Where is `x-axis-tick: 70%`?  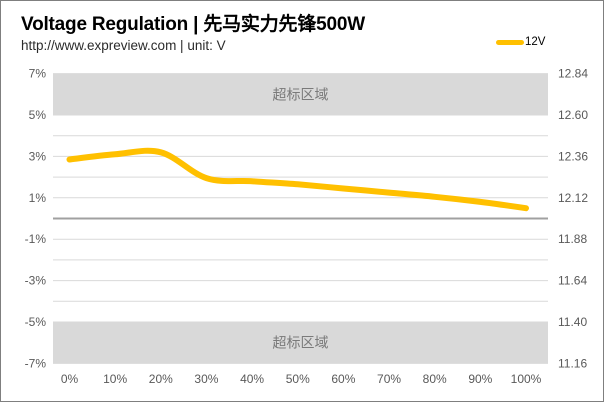 x-axis-tick: 70% is located at coordinates (389, 379).